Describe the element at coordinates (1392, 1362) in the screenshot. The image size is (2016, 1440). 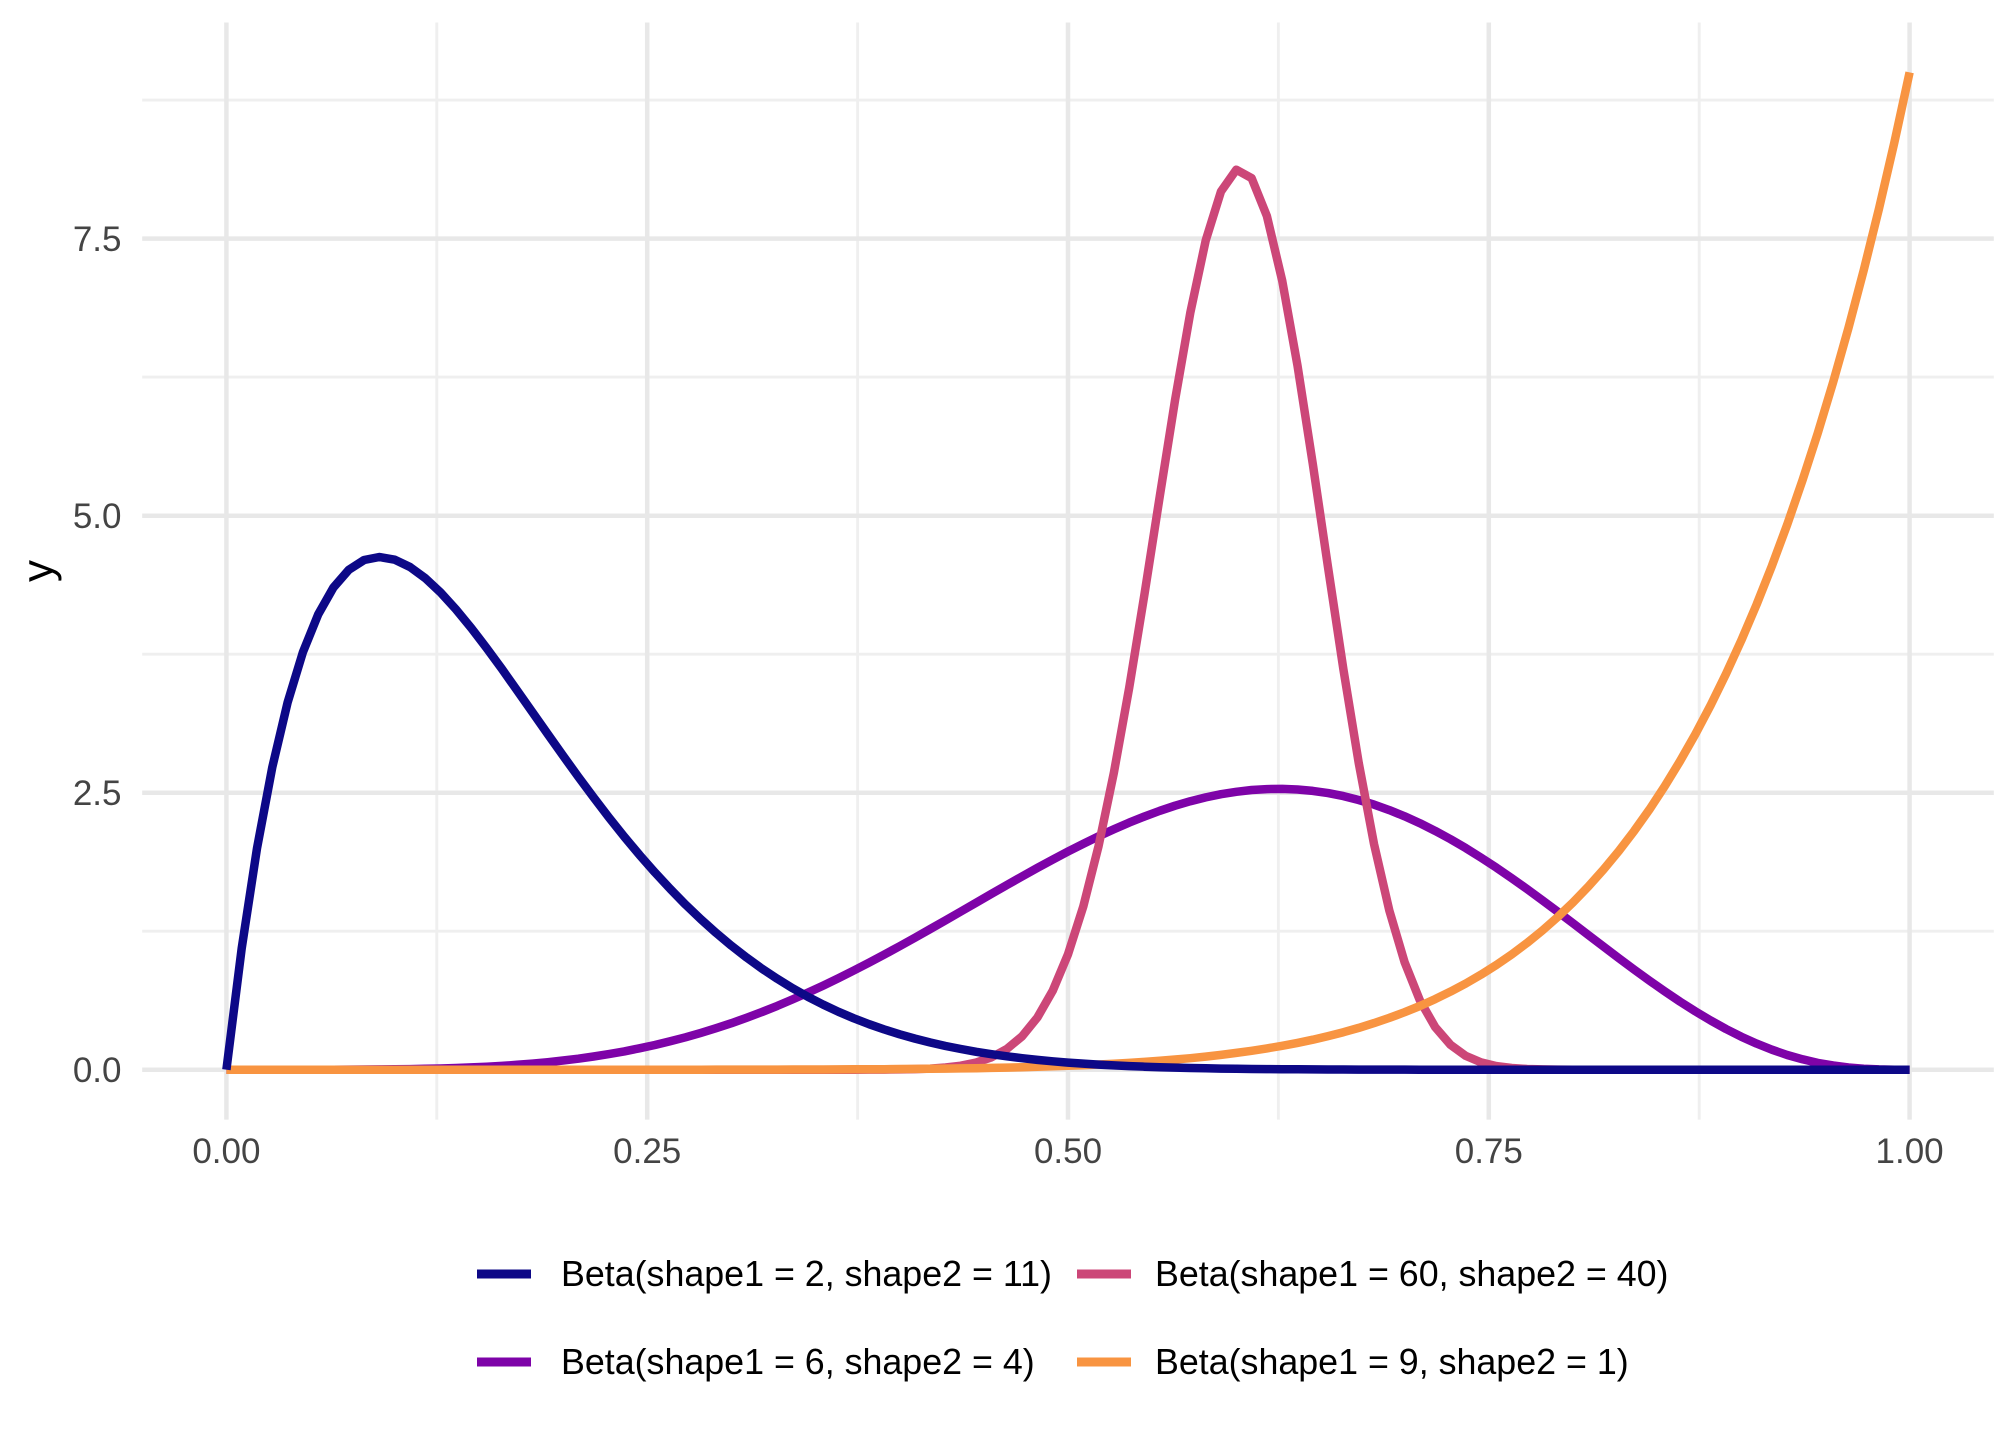
I see `svg-text: Beta(shape1 = 9, shape2 = 1)` at that location.